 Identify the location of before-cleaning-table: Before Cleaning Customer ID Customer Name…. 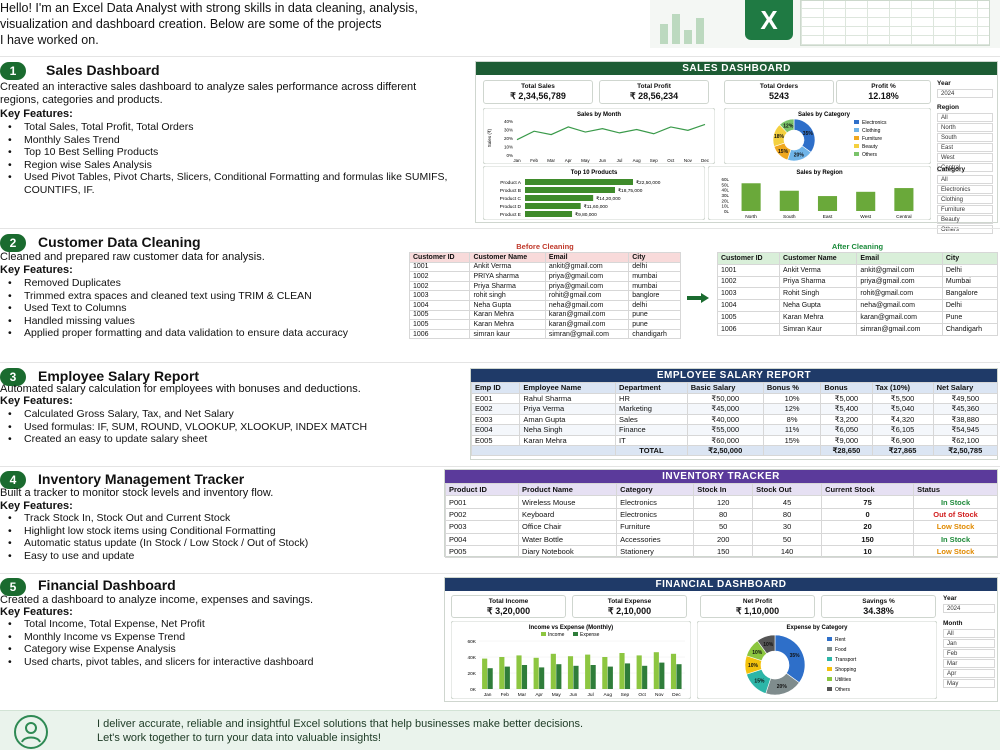
(544, 291).